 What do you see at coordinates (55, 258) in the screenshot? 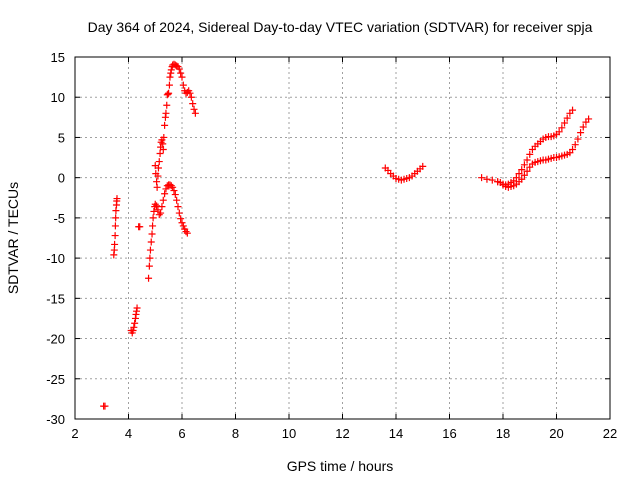
I see `y-tick-label: -10` at bounding box center [55, 258].